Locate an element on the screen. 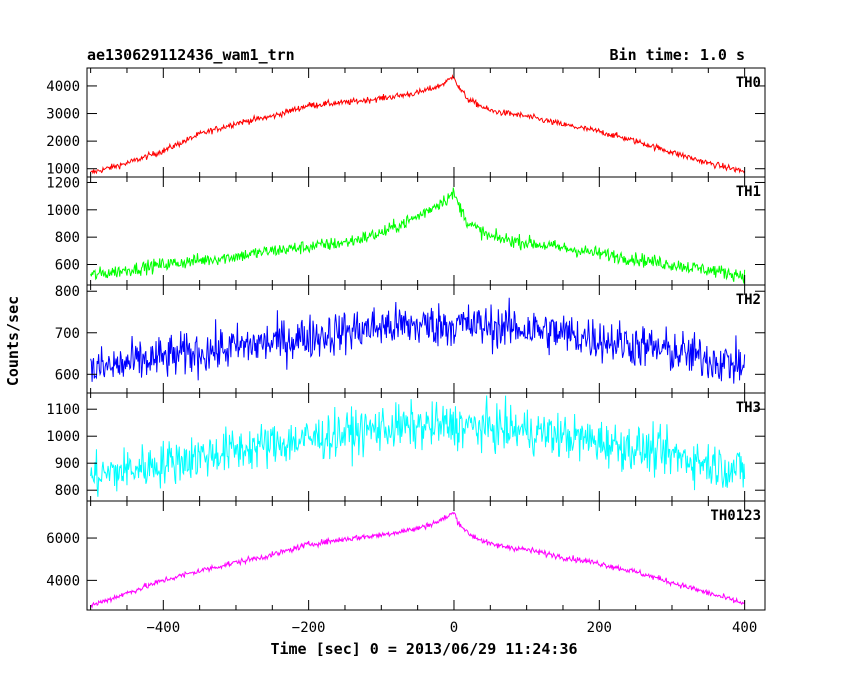 This screenshot has width=850, height=680. panel-label: TH2 is located at coordinates (748, 300).